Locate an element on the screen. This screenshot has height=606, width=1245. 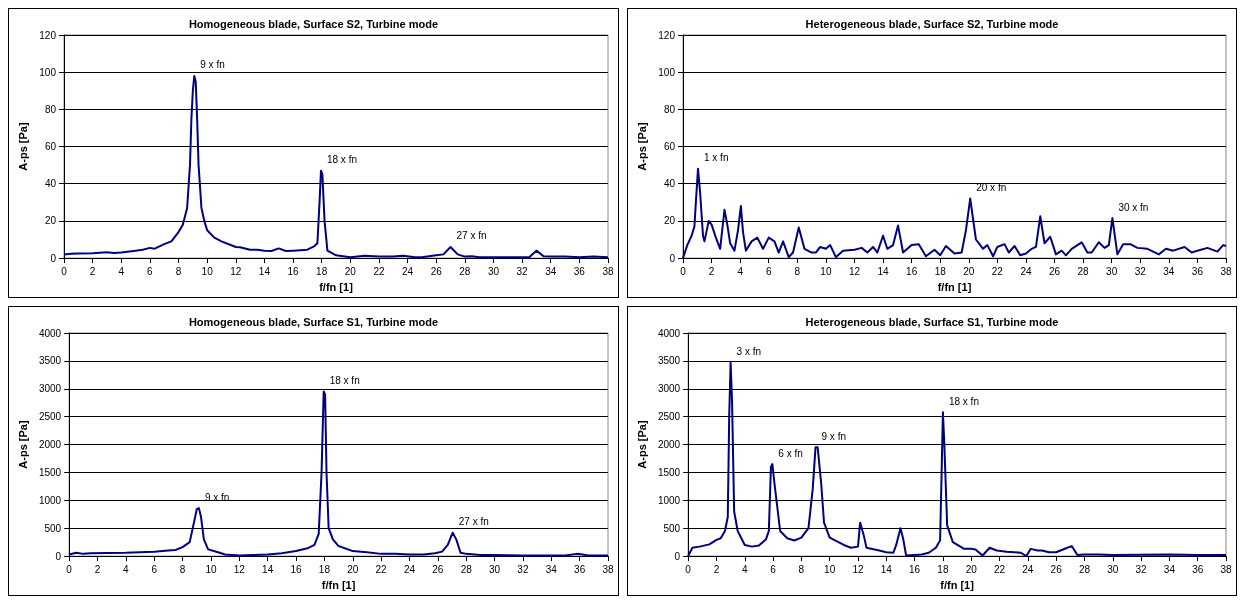
chart-title: Homogeneous blade, Surface S1, Turbine mode is located at coordinates (313, 321).